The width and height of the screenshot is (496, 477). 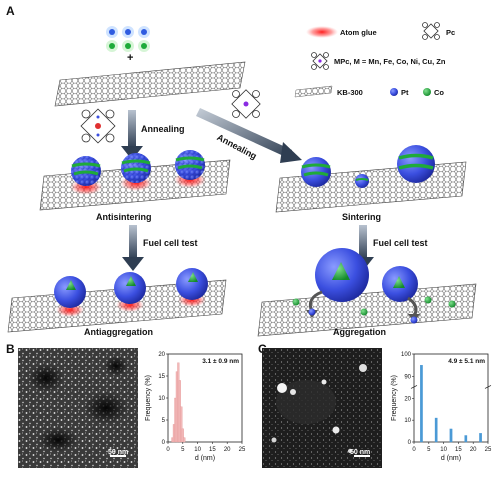 What do you see at coordinates (10, 349) in the screenshot?
I see `panel-letter-b: B` at bounding box center [10, 349].